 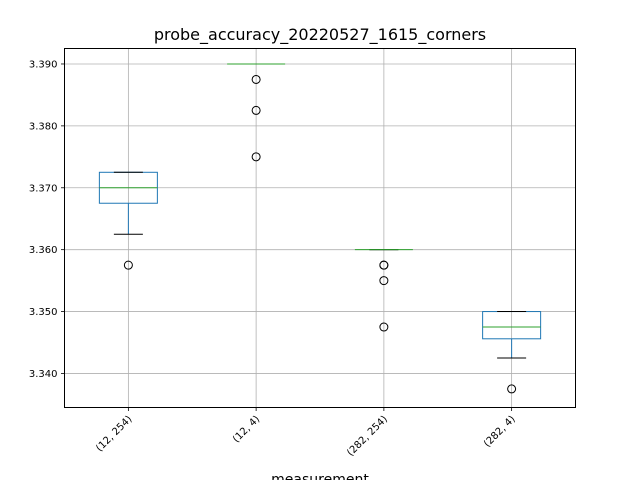 I want to click on y-tick-label: 3.370, so click(x=43, y=188).